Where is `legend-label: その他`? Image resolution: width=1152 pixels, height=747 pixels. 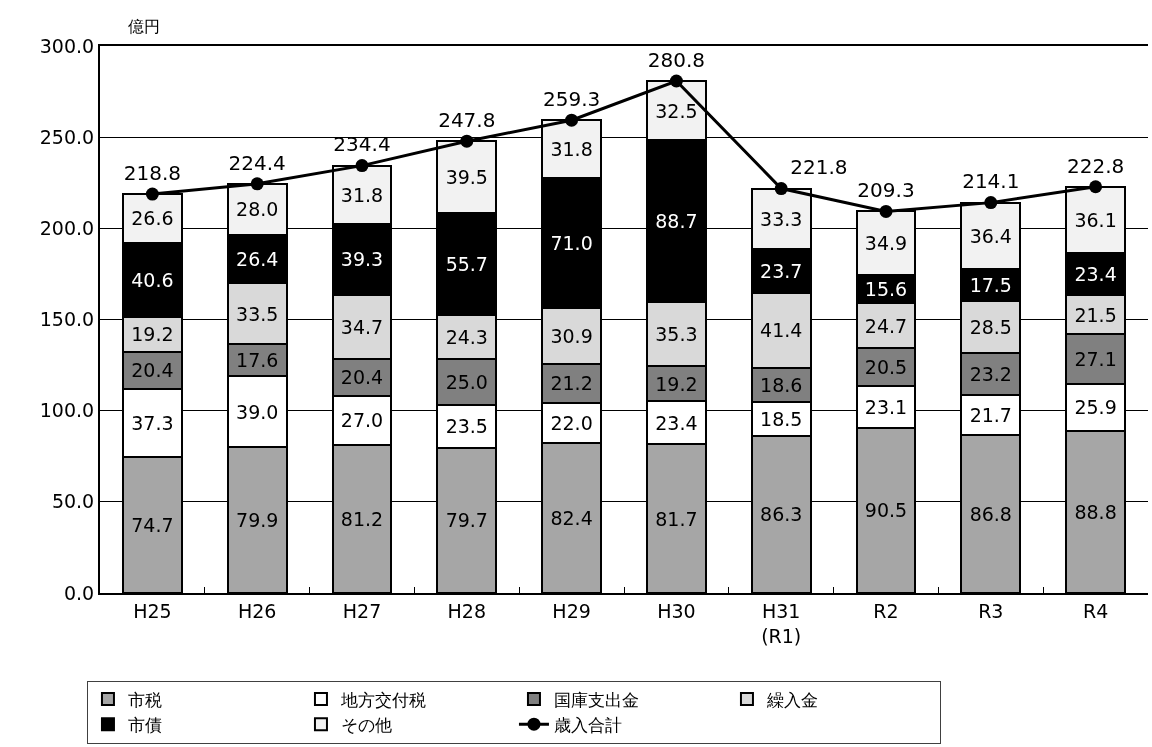 legend-label: その他 is located at coordinates (366, 724).